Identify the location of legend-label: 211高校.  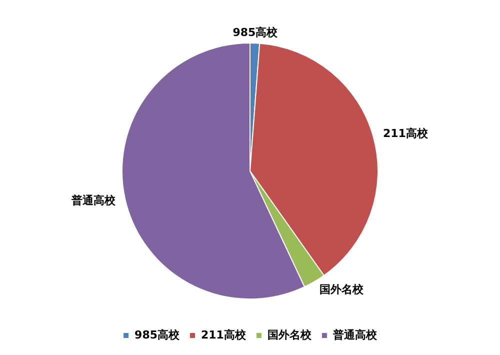
(224, 335).